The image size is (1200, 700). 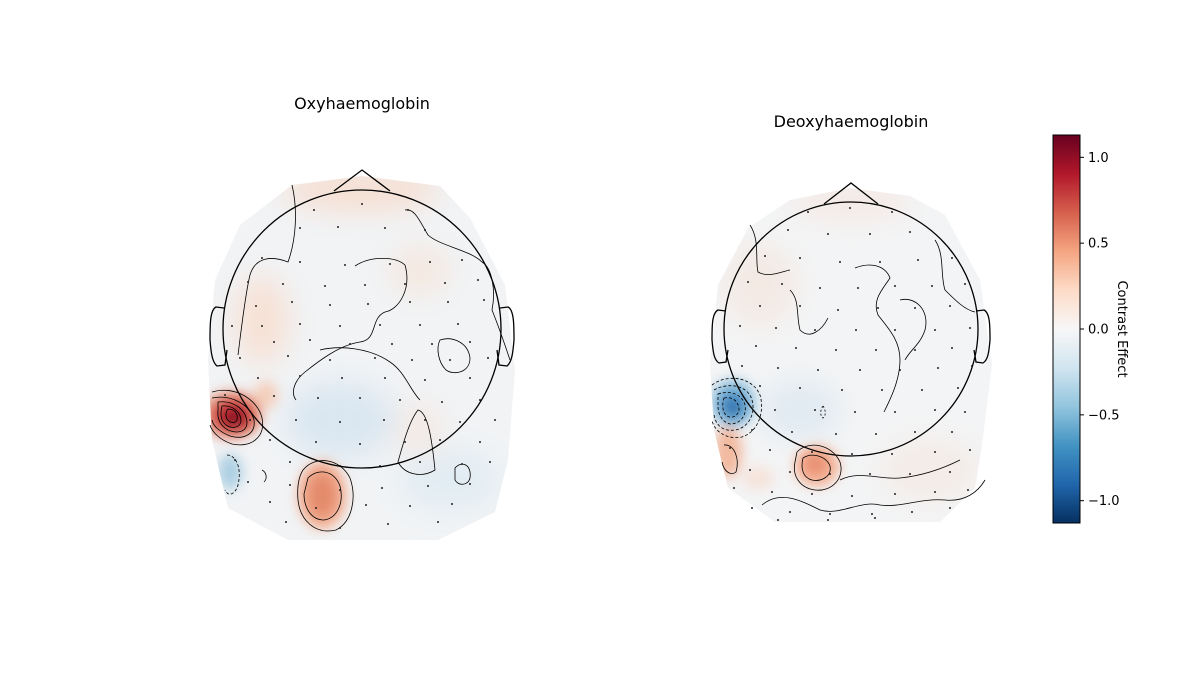 I want to click on colorbar-label: Contrast Effect, so click(x=1121, y=328).